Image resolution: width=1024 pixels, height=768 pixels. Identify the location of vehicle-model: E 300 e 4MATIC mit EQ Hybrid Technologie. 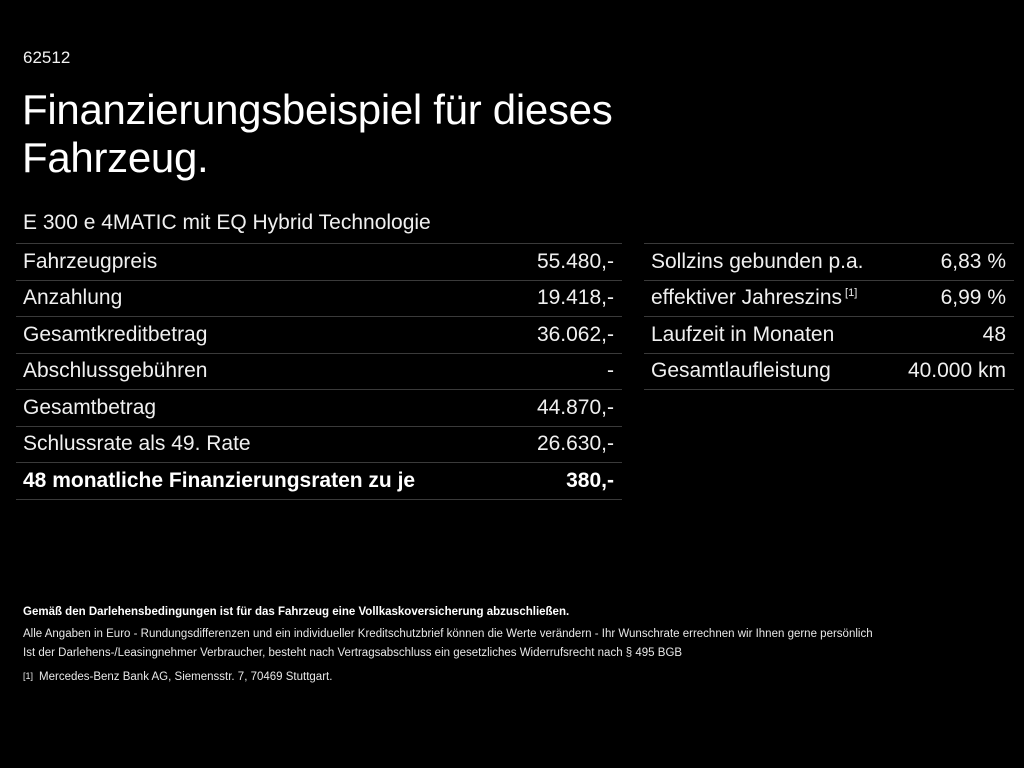
(227, 222).